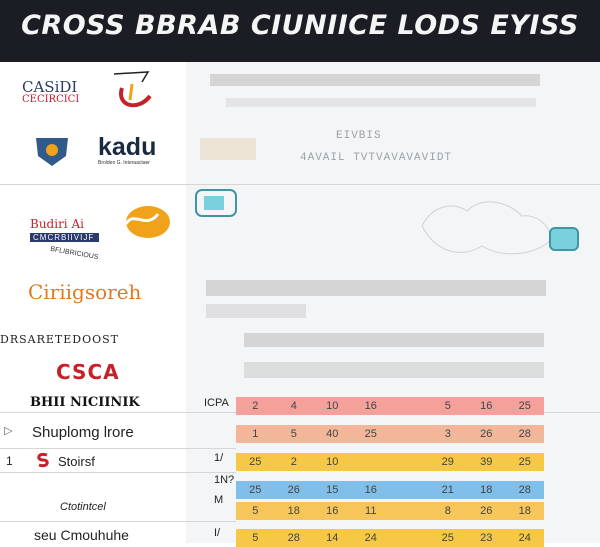 The image size is (600, 547). Describe the element at coordinates (147, 222) in the screenshot. I see `orange-bird-icon` at that location.